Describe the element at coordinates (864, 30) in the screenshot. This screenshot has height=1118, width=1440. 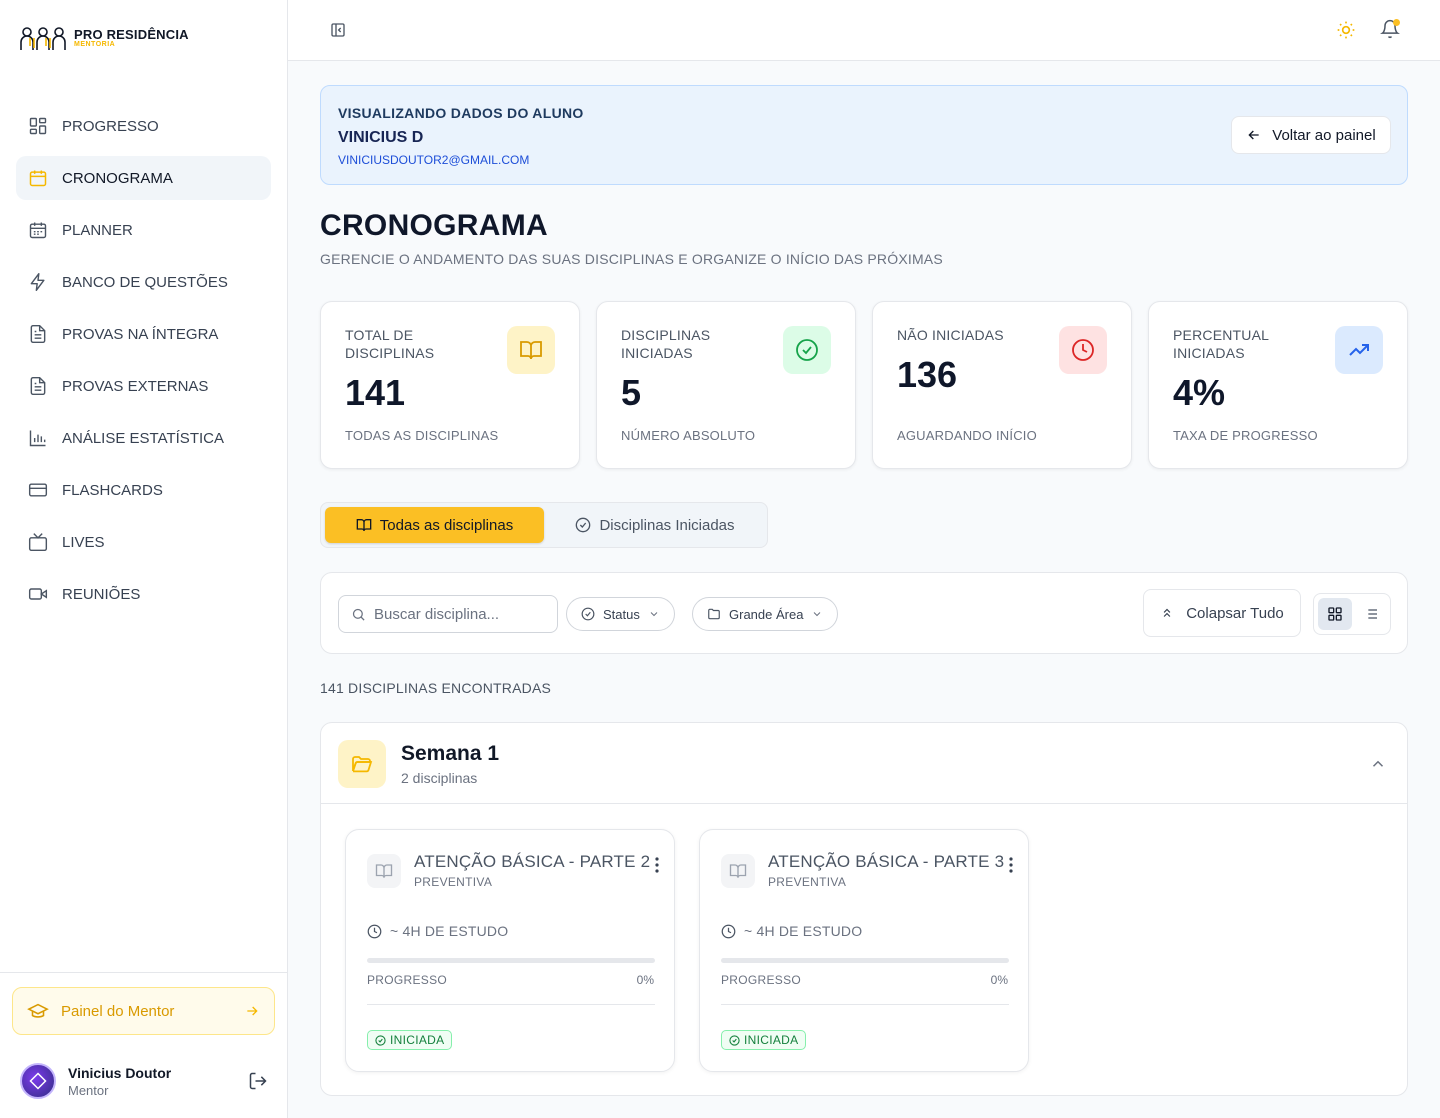
I see `topbar` at that location.